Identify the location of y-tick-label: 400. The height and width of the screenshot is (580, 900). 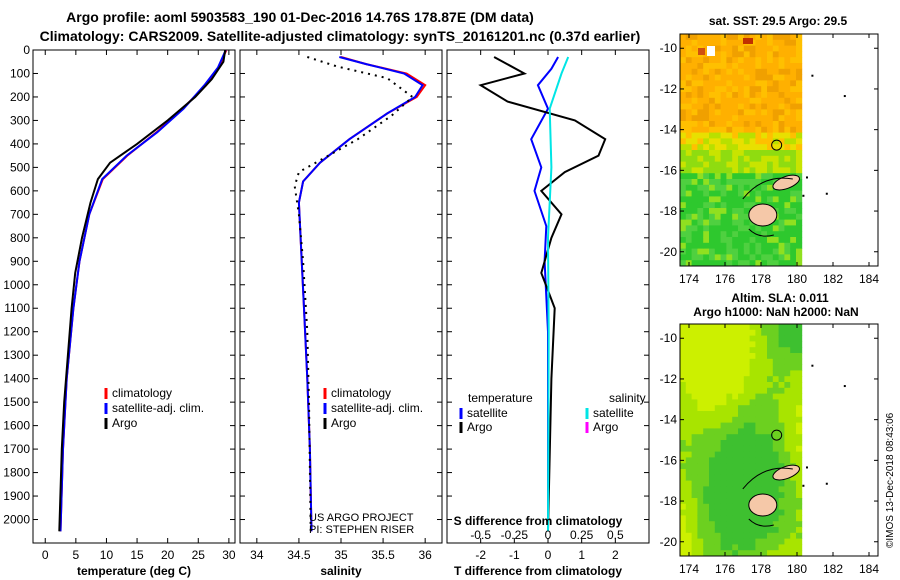
(20, 144).